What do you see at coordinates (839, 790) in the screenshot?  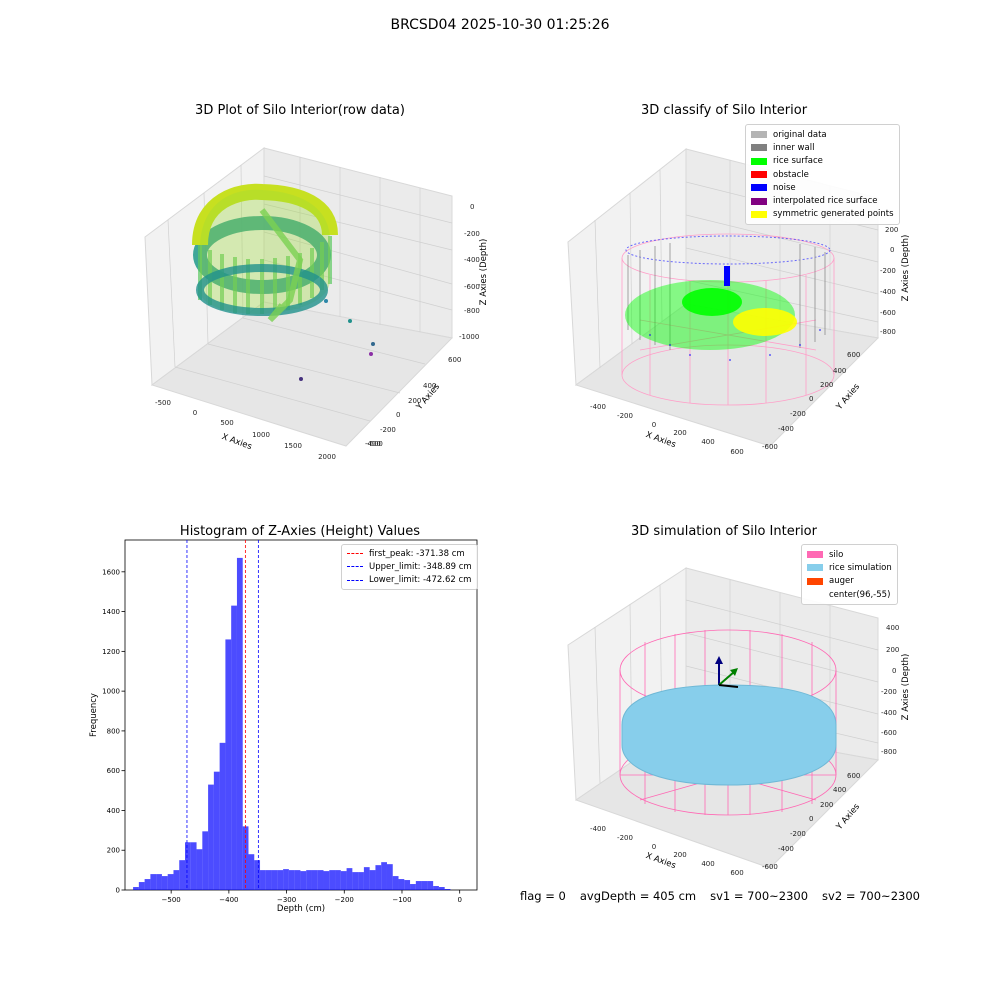 I see `y-tick: 400` at bounding box center [839, 790].